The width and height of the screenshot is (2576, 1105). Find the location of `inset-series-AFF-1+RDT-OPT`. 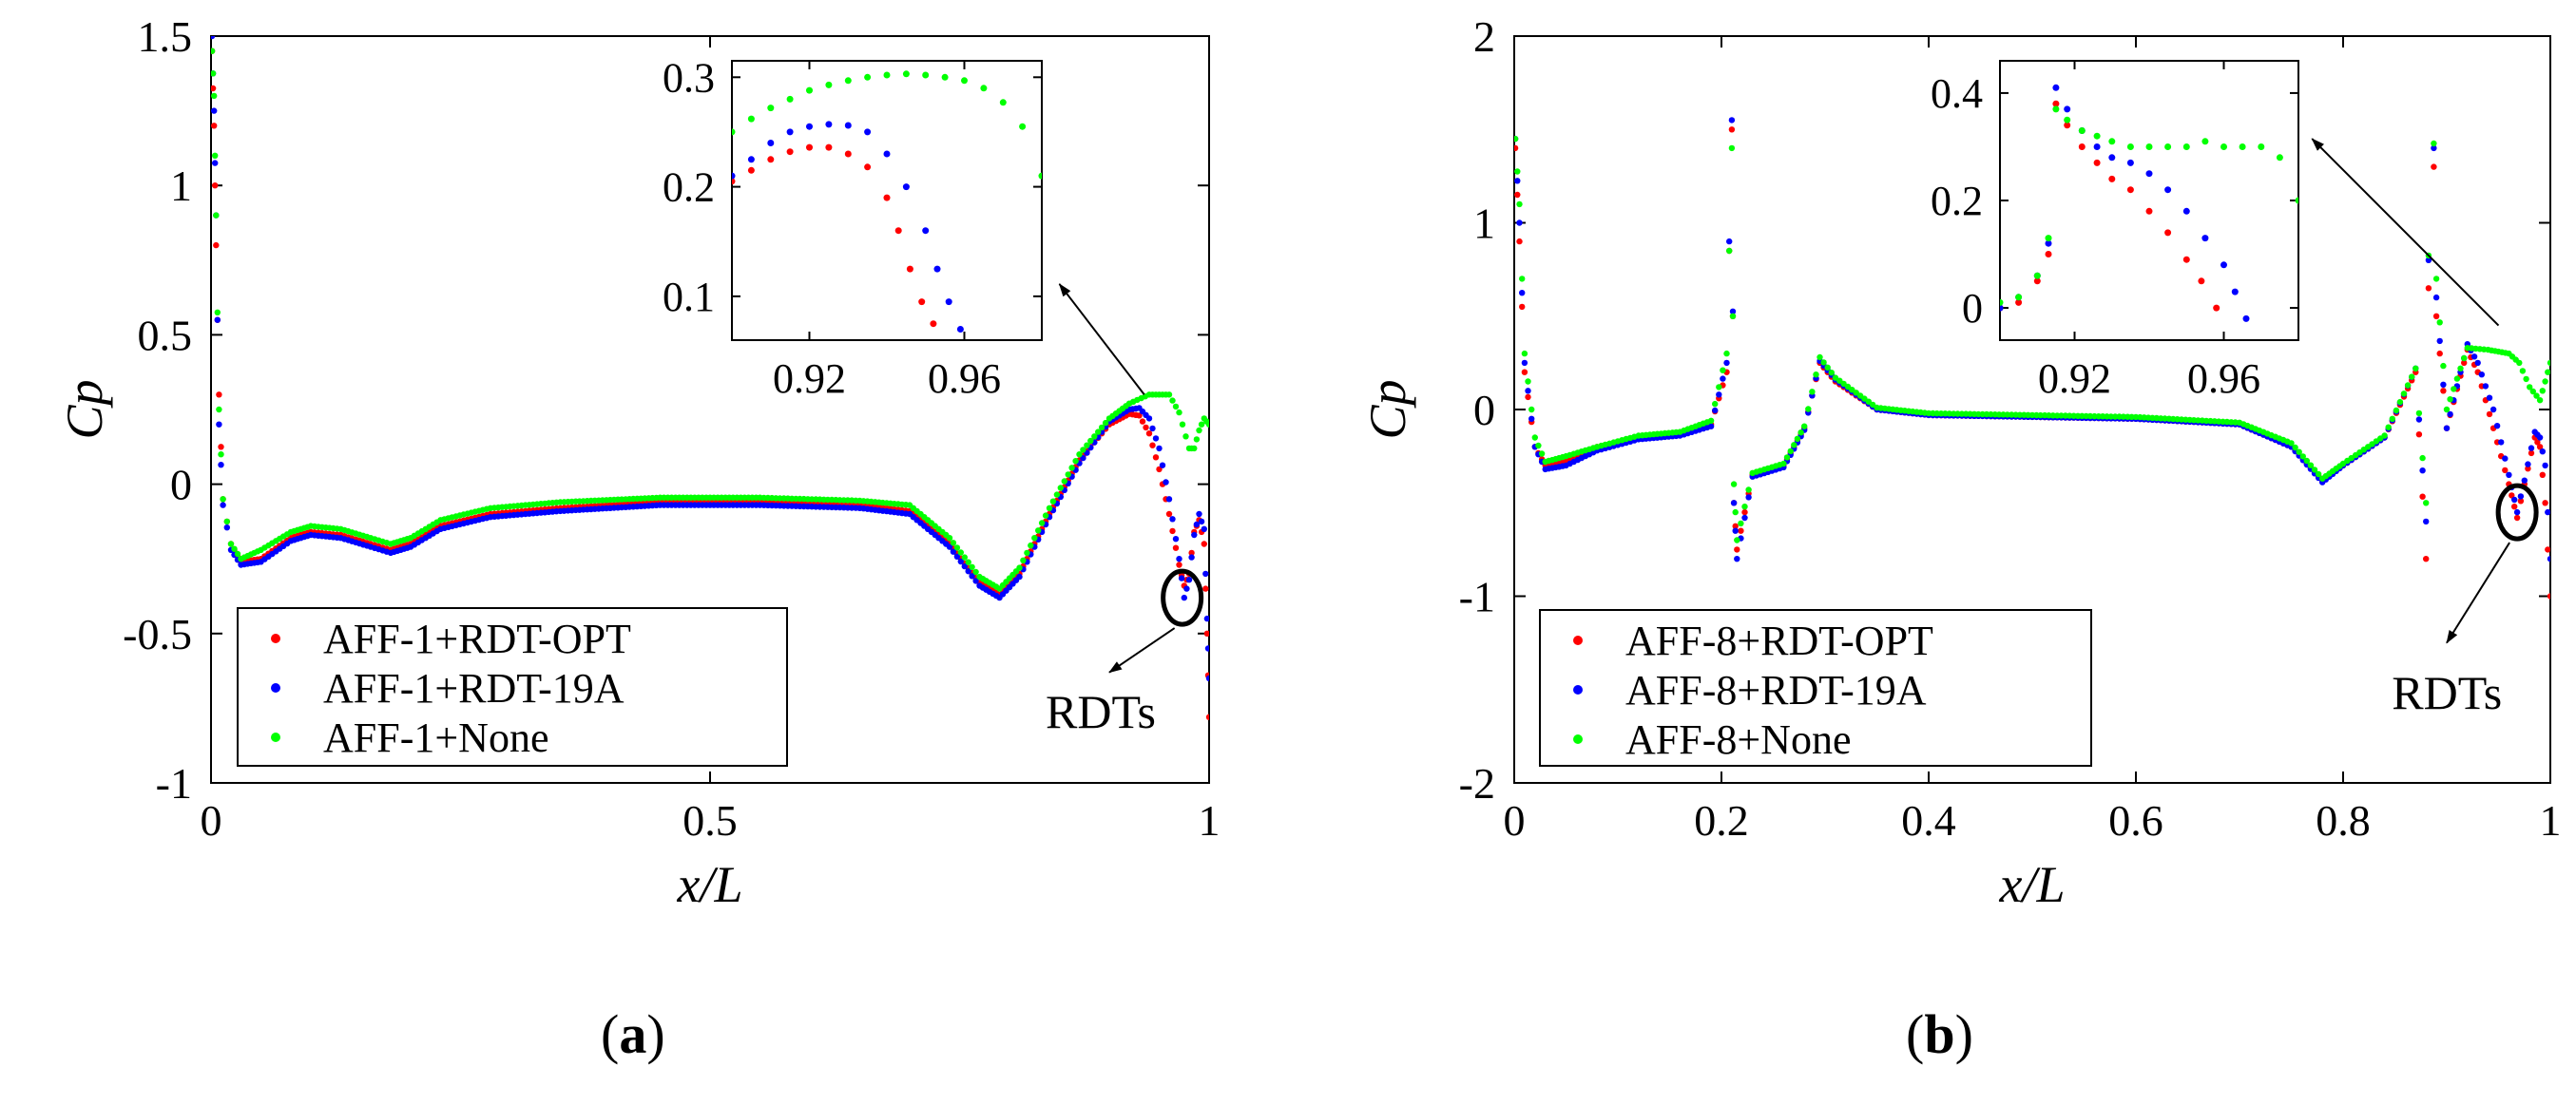

inset-series-AFF-1+RDT-OPT is located at coordinates (835, 235).